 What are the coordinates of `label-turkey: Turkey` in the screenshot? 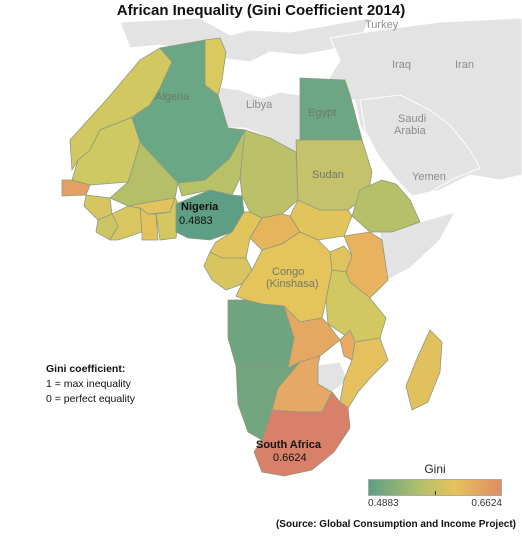 It's located at (382, 25).